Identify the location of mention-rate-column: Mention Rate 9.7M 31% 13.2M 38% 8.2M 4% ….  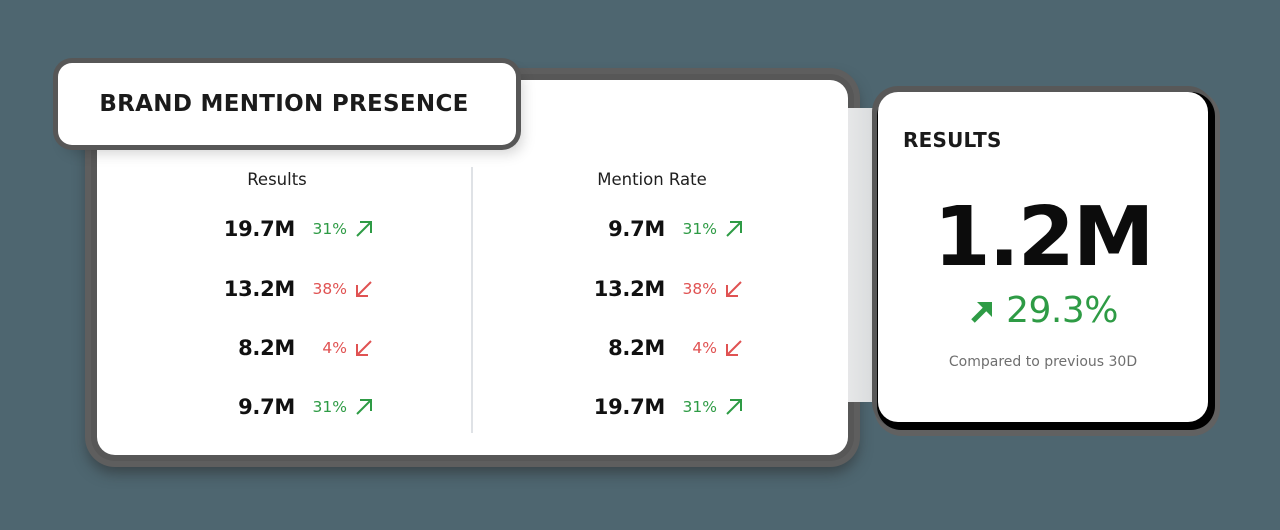
(652, 303).